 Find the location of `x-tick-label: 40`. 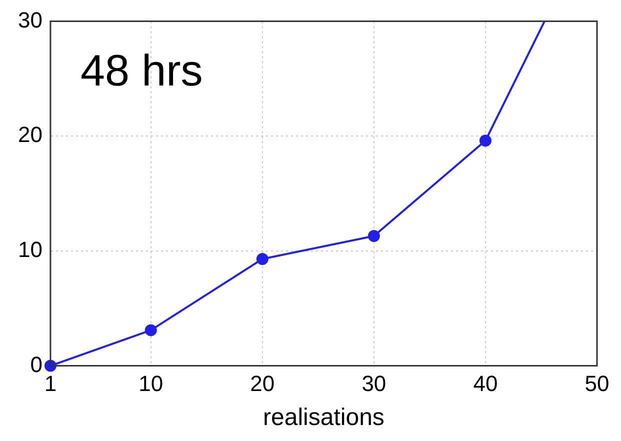

x-tick-label: 40 is located at coordinates (485, 383).